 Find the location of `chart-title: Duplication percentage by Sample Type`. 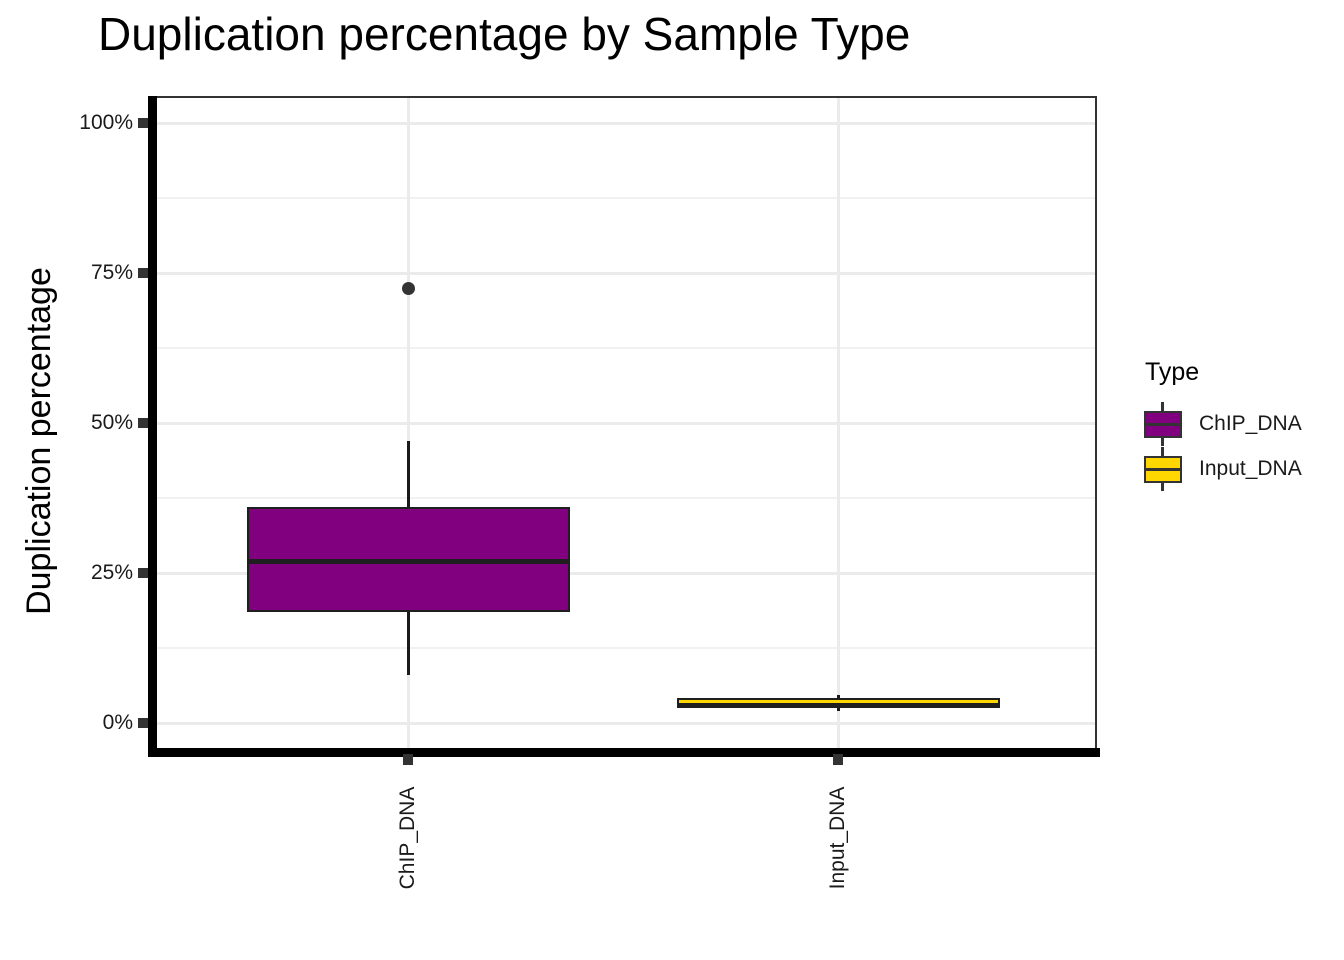

chart-title: Duplication percentage by Sample Type is located at coordinates (504, 34).